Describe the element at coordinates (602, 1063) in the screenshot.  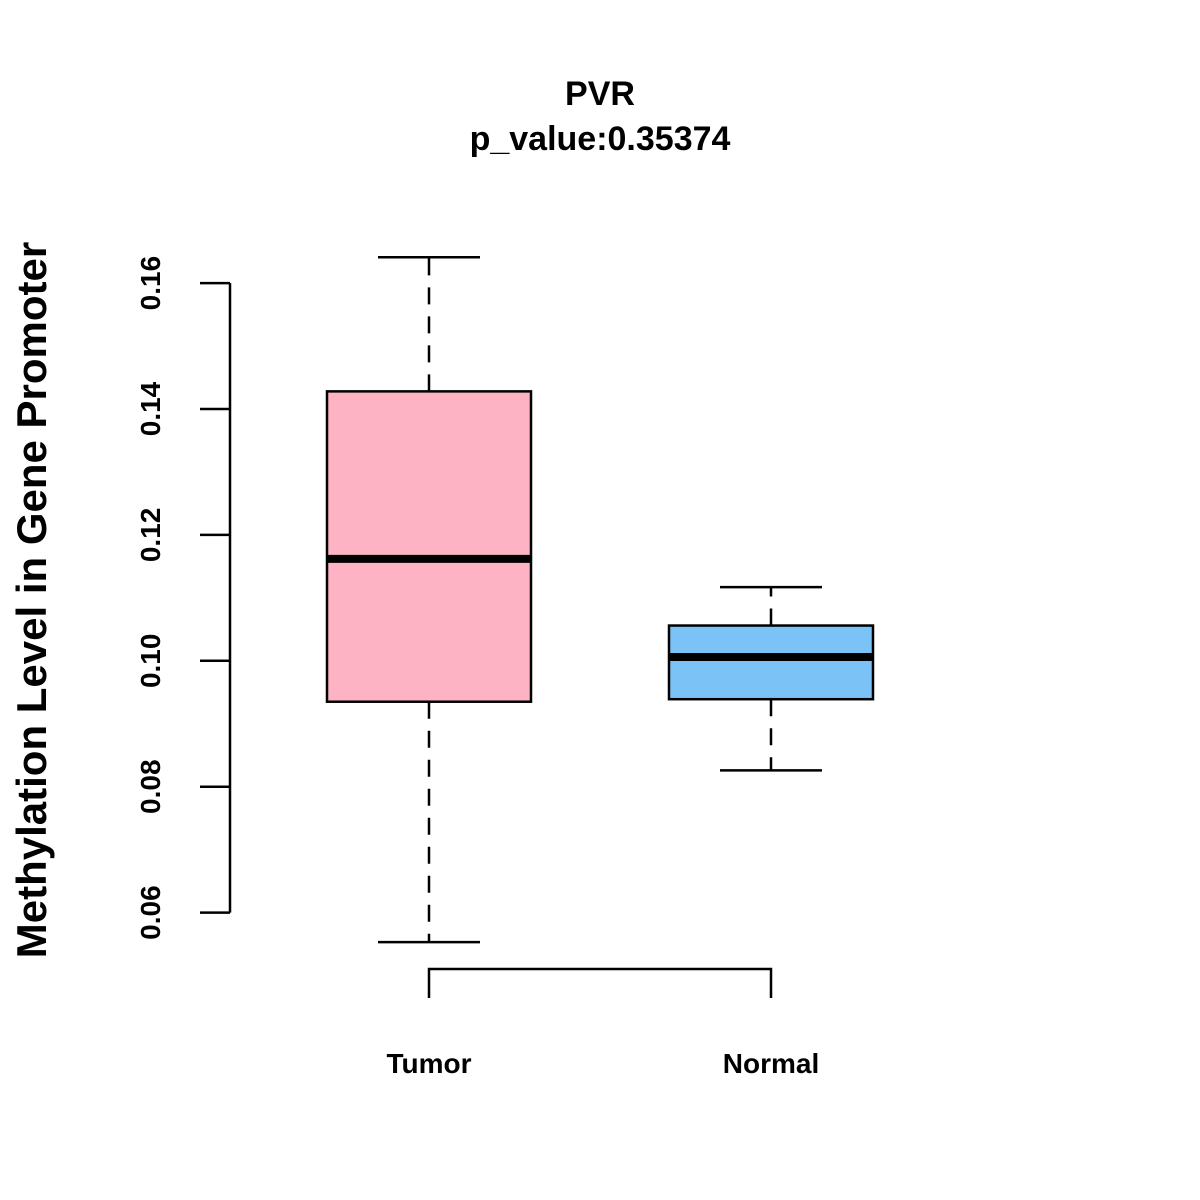
I see `x-tick-labels: Tumor Normal` at that location.